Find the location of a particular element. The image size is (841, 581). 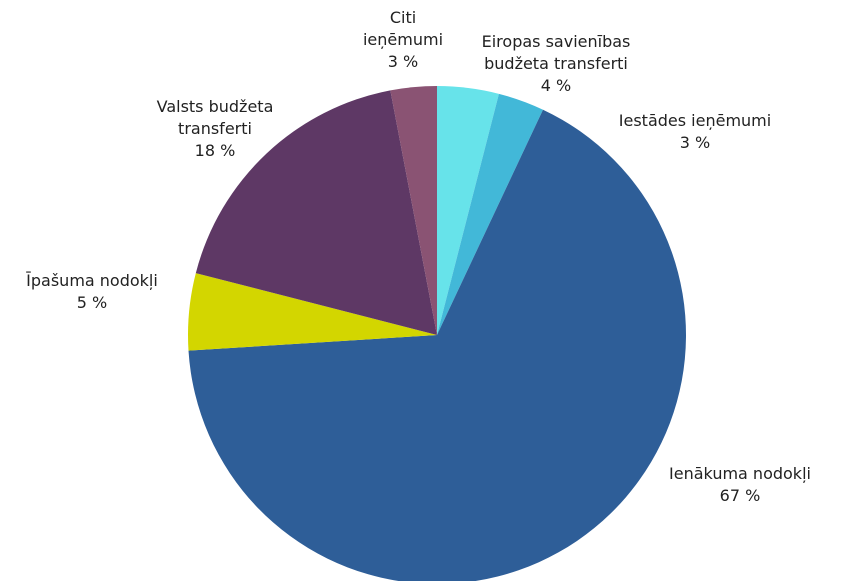

category-label: Citi ieņēmumi is located at coordinates (403, 28).